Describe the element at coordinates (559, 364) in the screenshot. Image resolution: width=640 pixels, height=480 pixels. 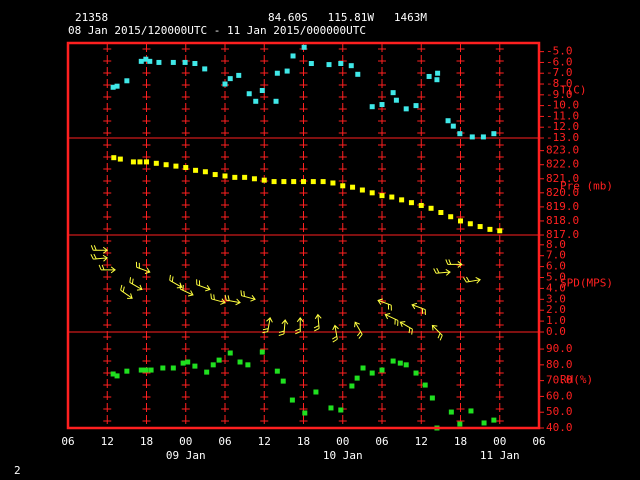
I see `y-tick-label: 80.0` at that location.